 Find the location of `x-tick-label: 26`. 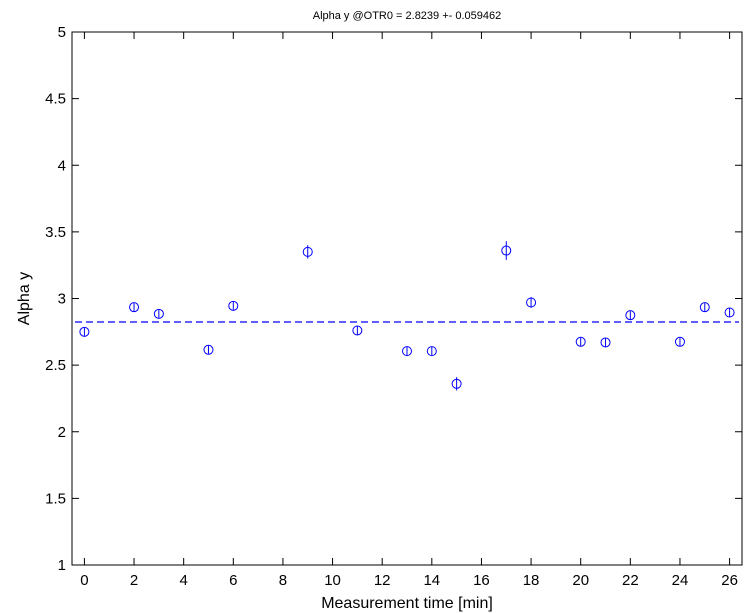

x-tick-label: 26 is located at coordinates (729, 580).